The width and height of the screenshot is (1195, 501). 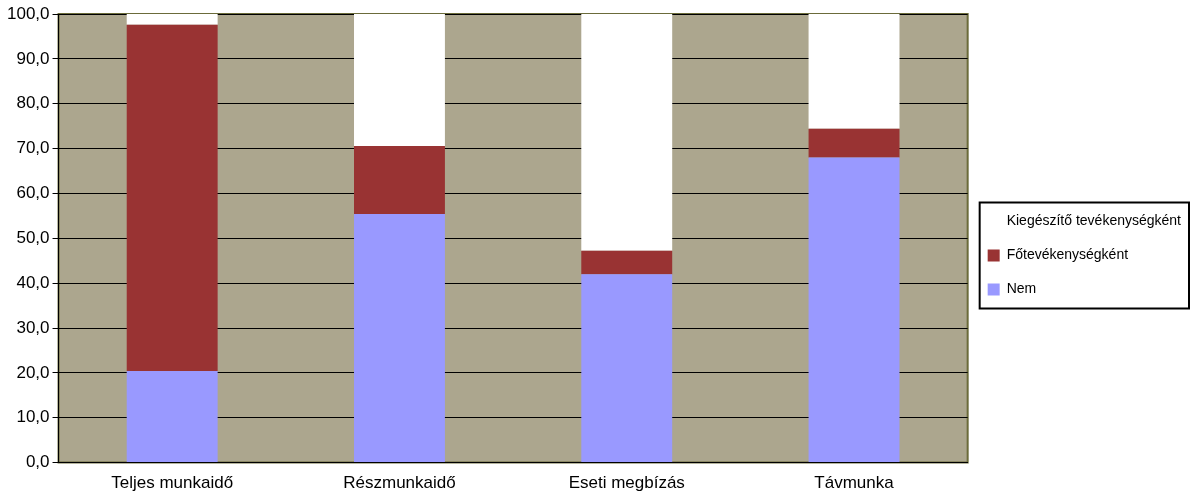 What do you see at coordinates (33, 372) in the screenshot?
I see `y-tick-label: 20,0` at bounding box center [33, 372].